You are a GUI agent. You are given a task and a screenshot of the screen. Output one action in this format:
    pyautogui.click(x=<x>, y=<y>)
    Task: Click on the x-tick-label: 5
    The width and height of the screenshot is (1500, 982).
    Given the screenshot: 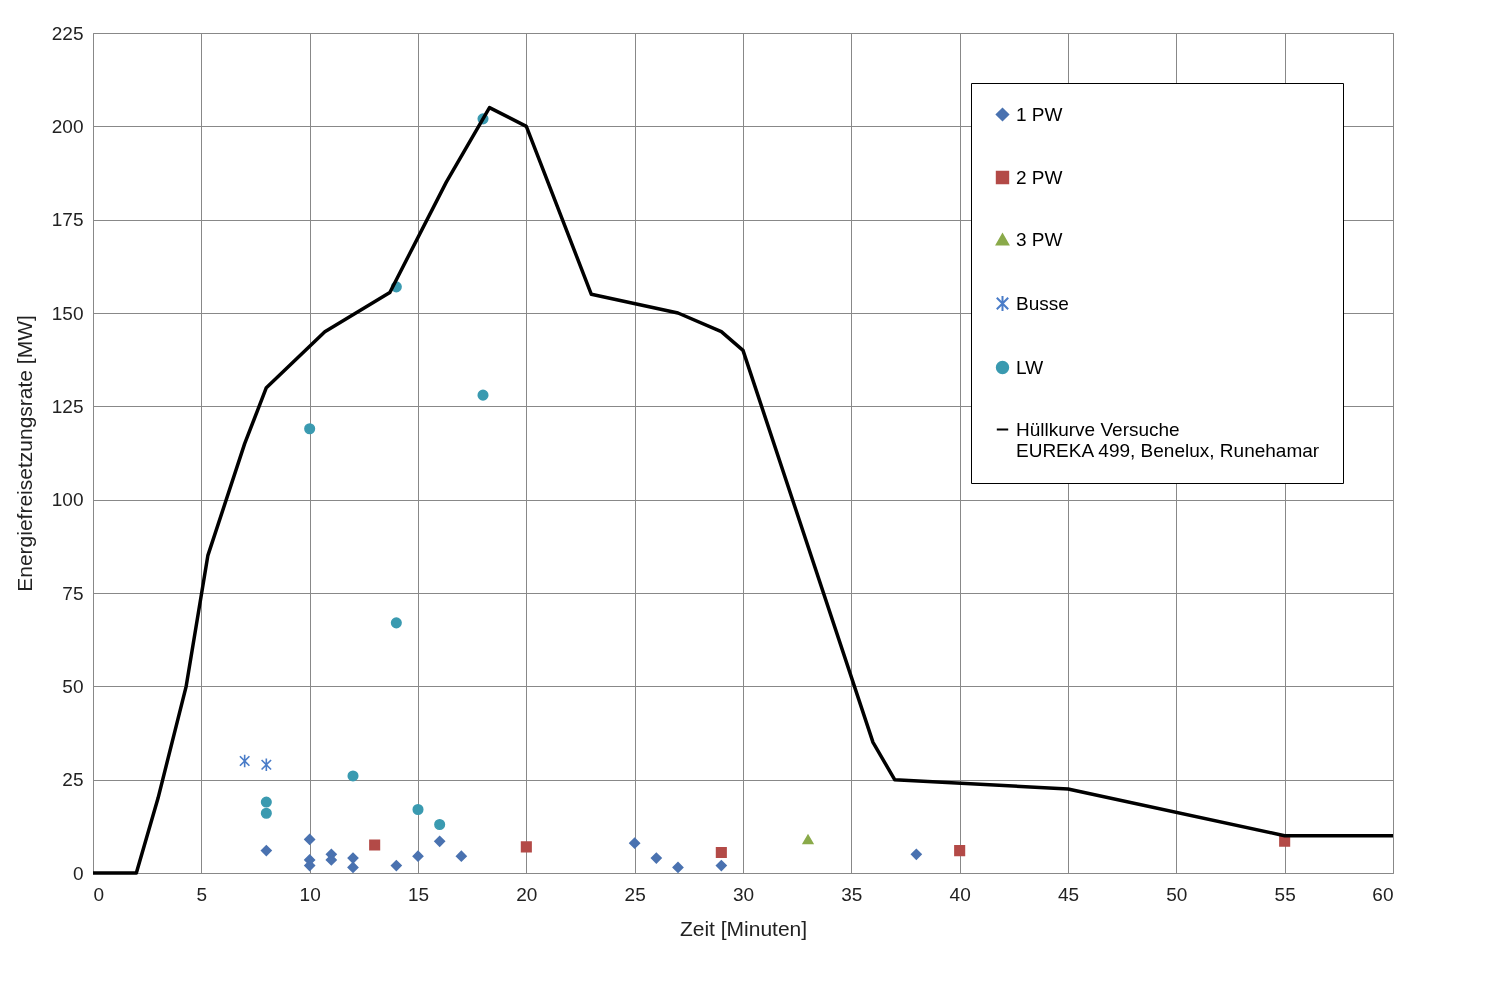 What is the action you would take?
    pyautogui.click(x=202, y=894)
    